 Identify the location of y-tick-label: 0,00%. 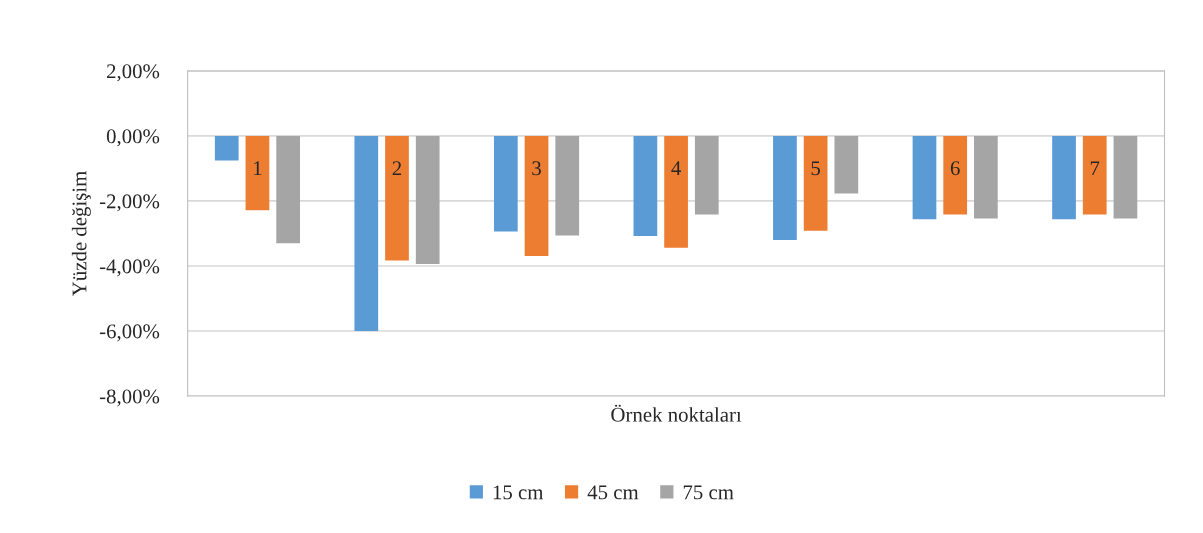
(133, 138).